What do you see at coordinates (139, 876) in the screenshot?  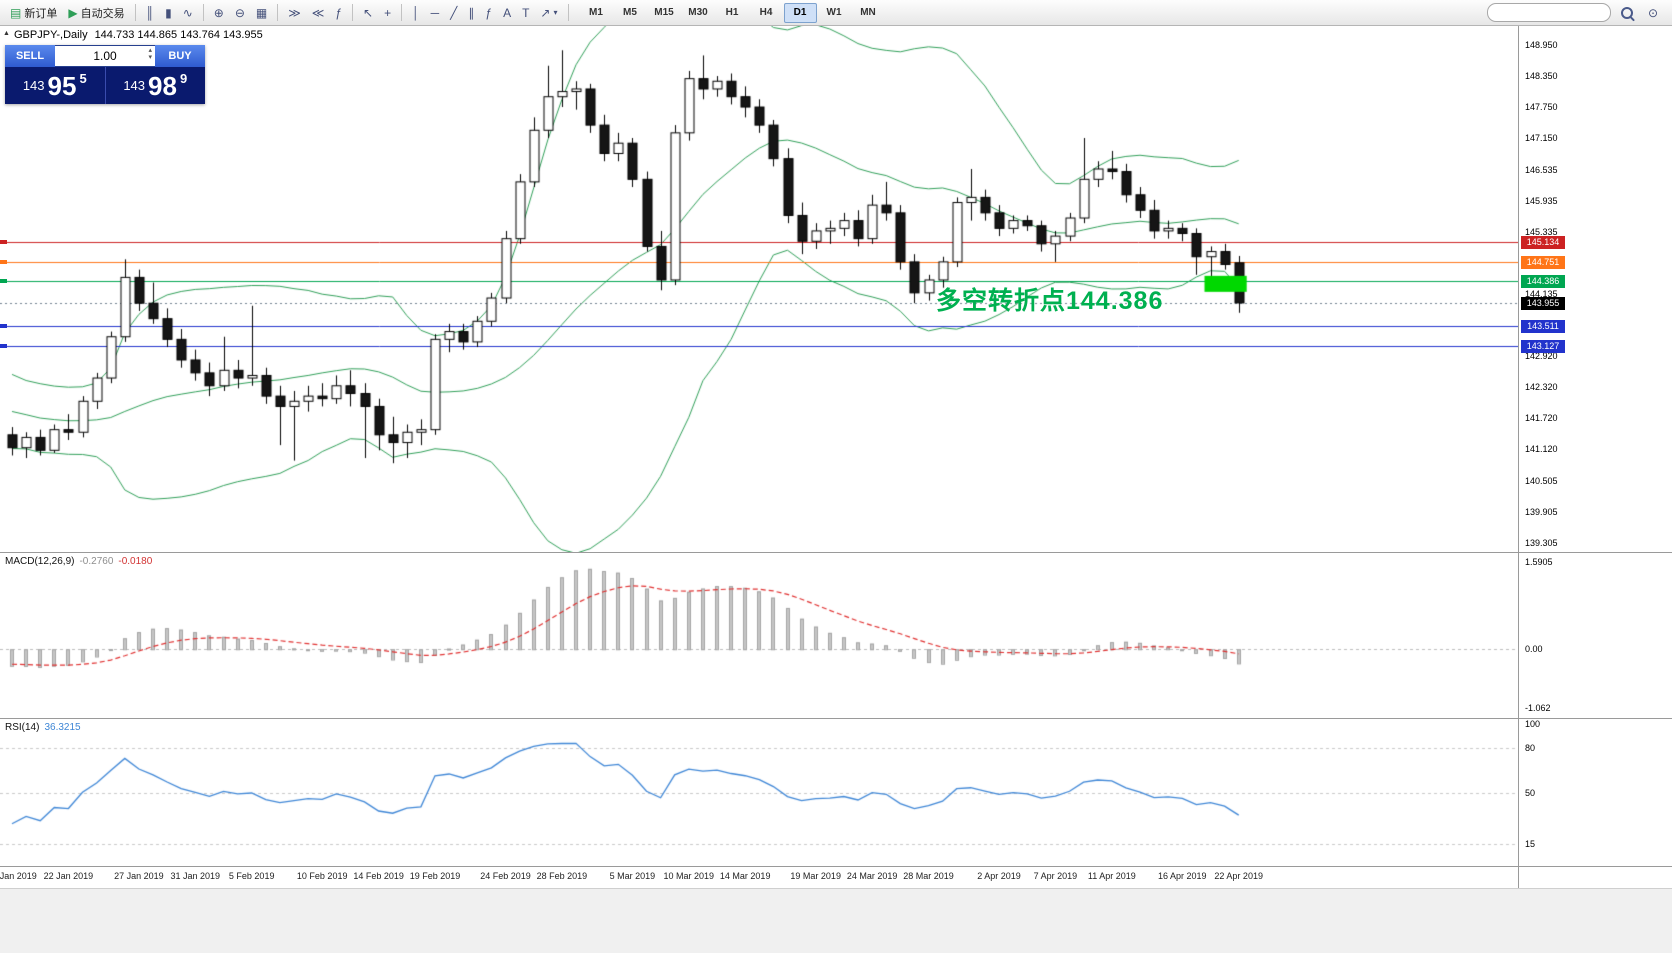 I see `date-axis-label: 27 Jan 2019` at bounding box center [139, 876].